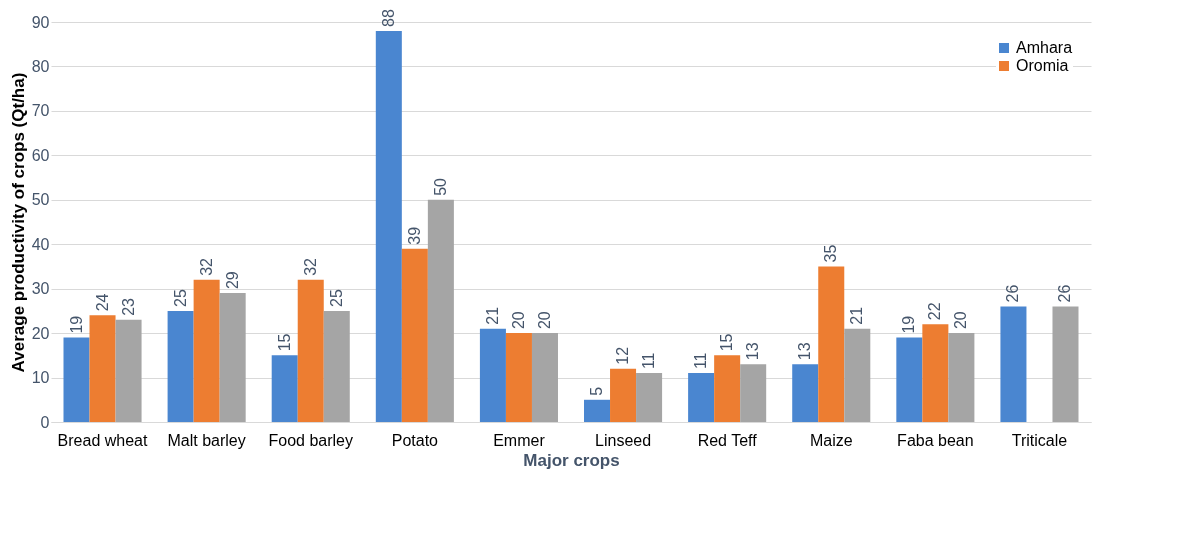  Describe the element at coordinates (727, 440) in the screenshot. I see `x-tick-label: Red Teff` at that location.